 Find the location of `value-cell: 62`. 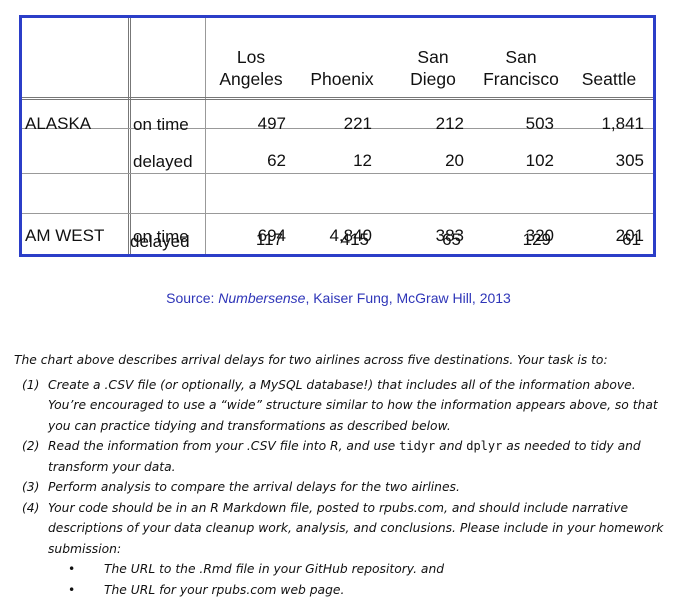

value-cell: 62 is located at coordinates (276, 160).